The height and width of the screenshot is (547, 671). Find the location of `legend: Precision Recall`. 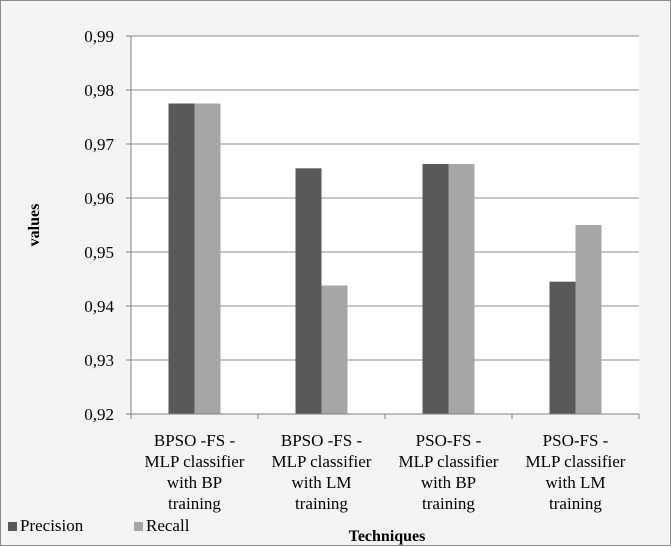

legend: Precision Recall is located at coordinates (99, 525).